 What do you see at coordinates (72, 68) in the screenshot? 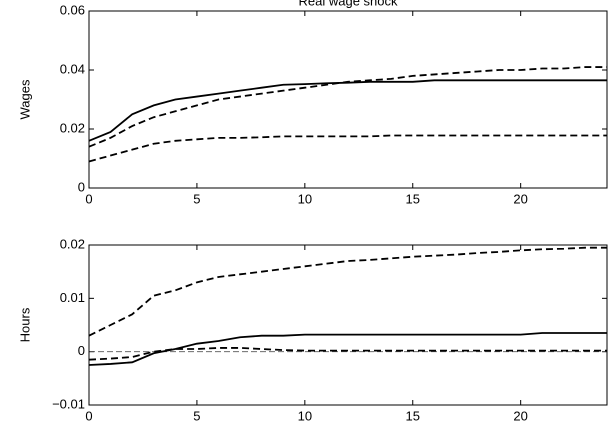
I see `y-tick-label: 0.04` at bounding box center [72, 68].